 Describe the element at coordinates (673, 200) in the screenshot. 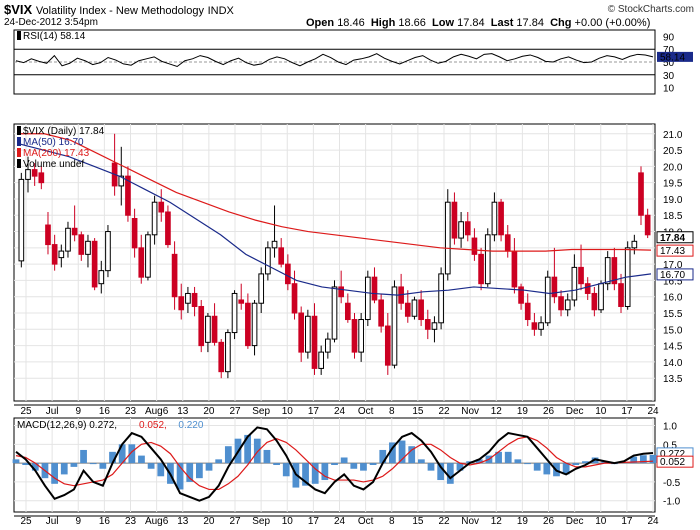

I see `price-y-tick-label: 19.0` at that location.